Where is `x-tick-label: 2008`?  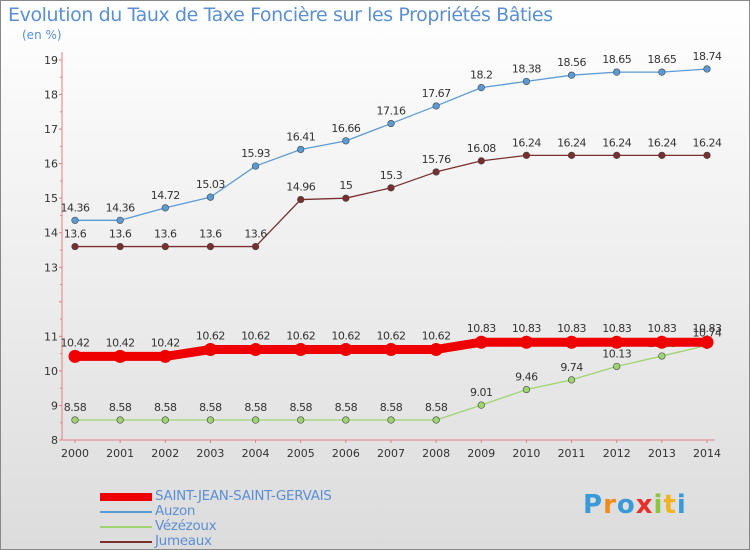 x-tick-label: 2008 is located at coordinates (436, 453).